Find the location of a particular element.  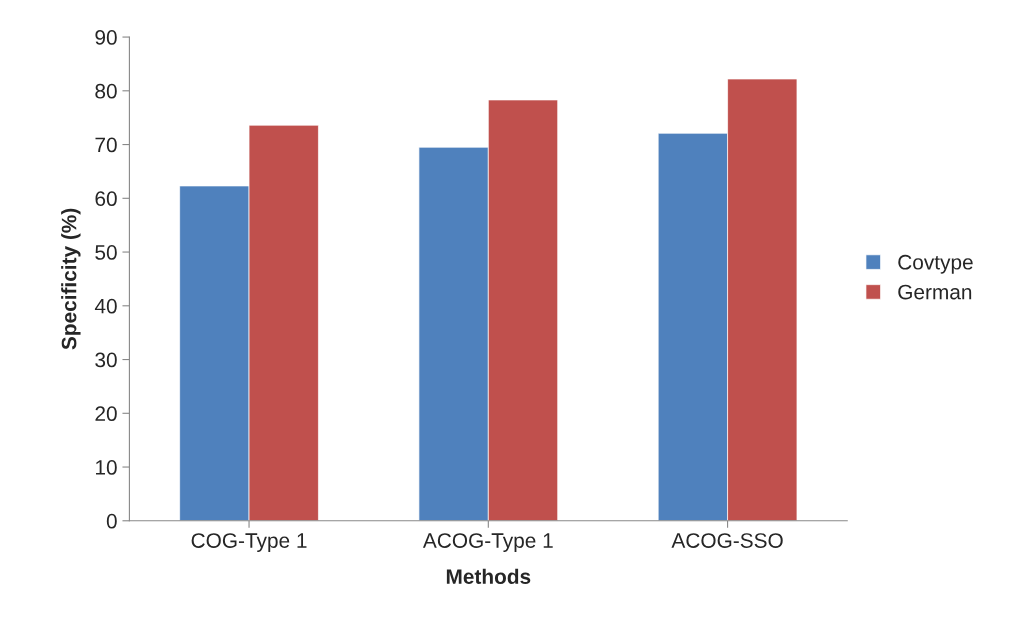

x-axis-title: Methods is located at coordinates (488, 576).